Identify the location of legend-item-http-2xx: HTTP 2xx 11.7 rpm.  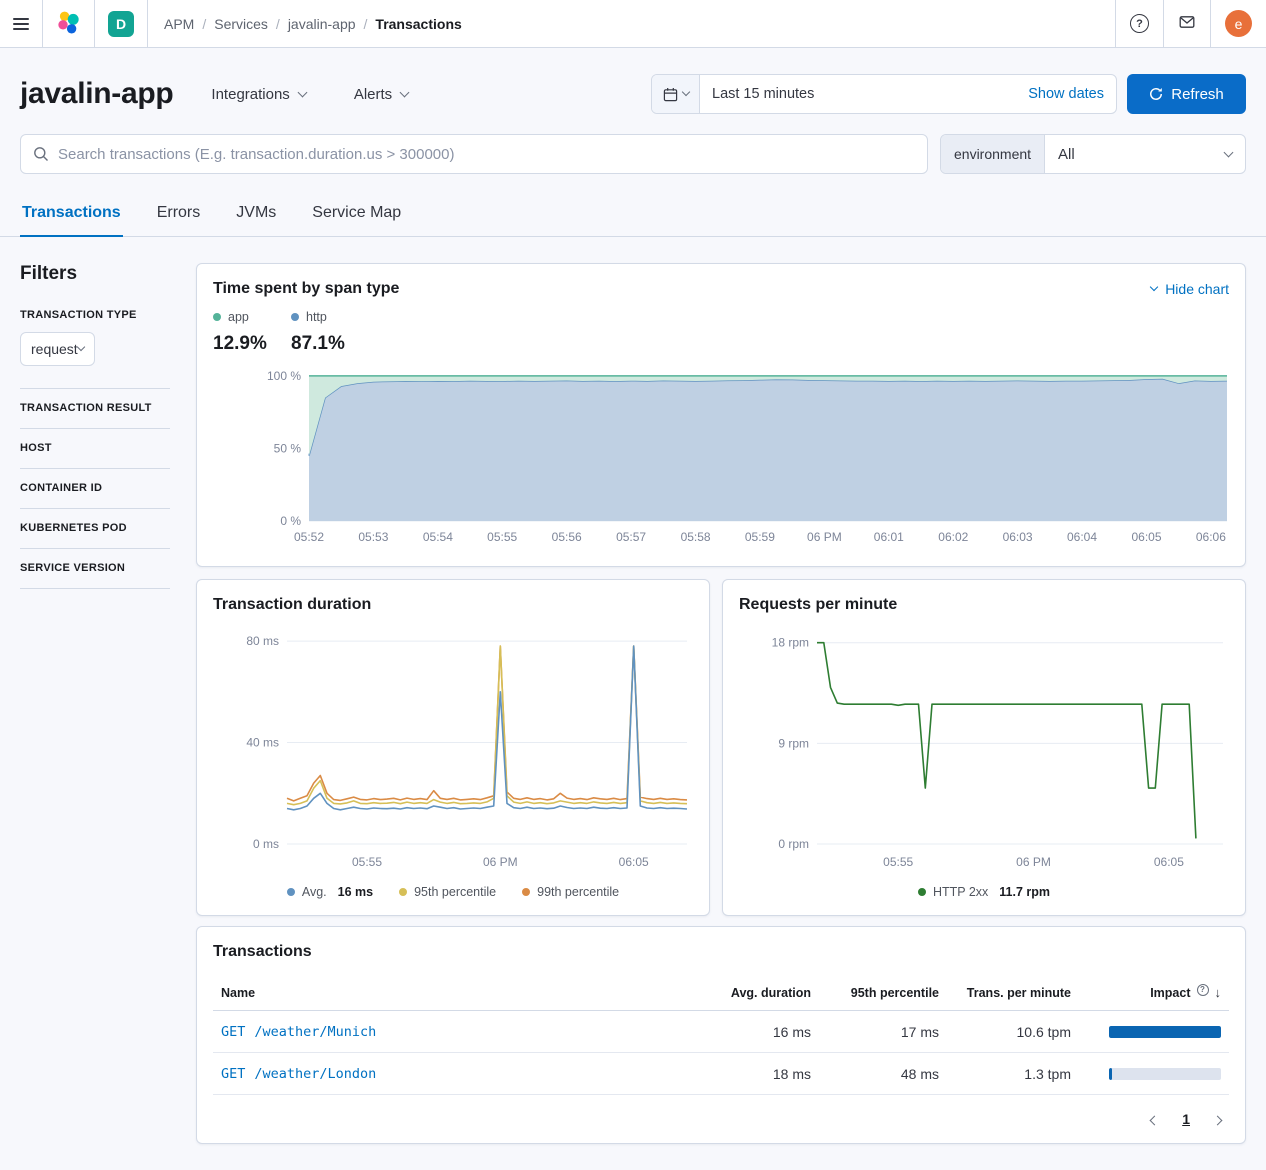
(984, 892).